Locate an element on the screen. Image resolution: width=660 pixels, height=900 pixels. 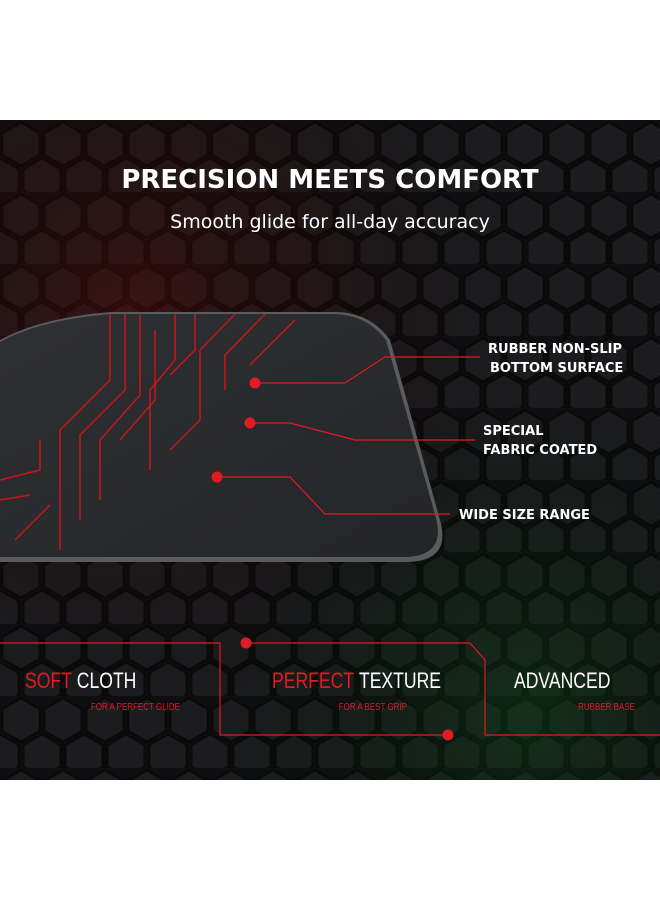
feature-caption: FOR A BEST GRIP is located at coordinates (373, 706).